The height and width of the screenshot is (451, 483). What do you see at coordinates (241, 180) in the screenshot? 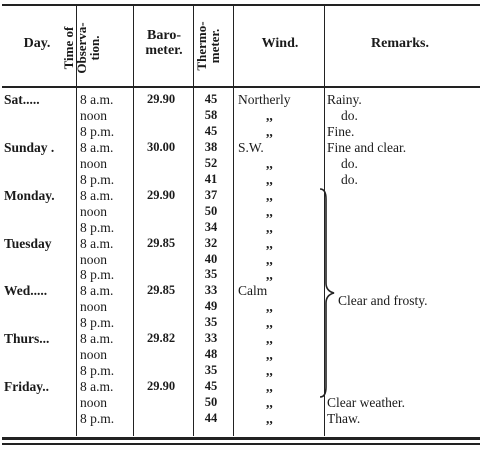
I see `table-row: 8 p.m. 41,, do.` at bounding box center [241, 180].